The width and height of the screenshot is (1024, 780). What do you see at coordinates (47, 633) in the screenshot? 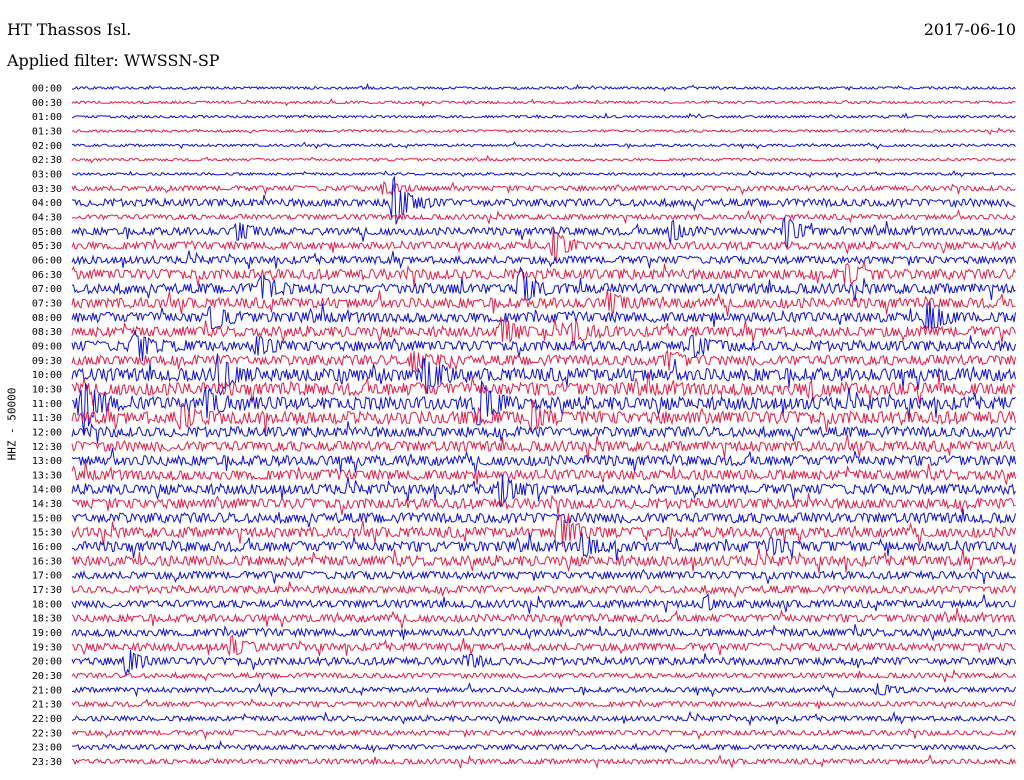
I see `row-time-label: 19:00` at bounding box center [47, 633].